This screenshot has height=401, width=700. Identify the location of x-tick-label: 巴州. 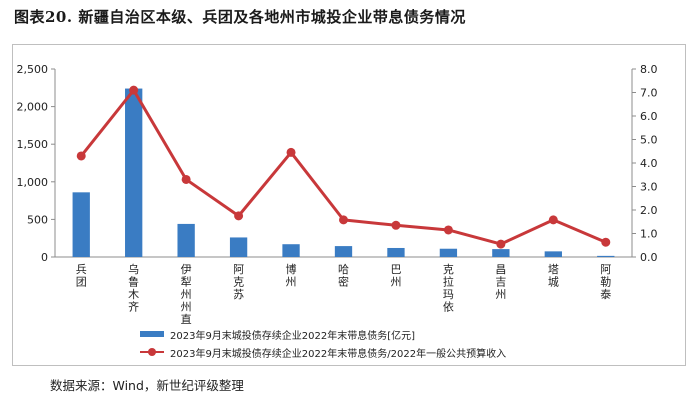
(395, 276).